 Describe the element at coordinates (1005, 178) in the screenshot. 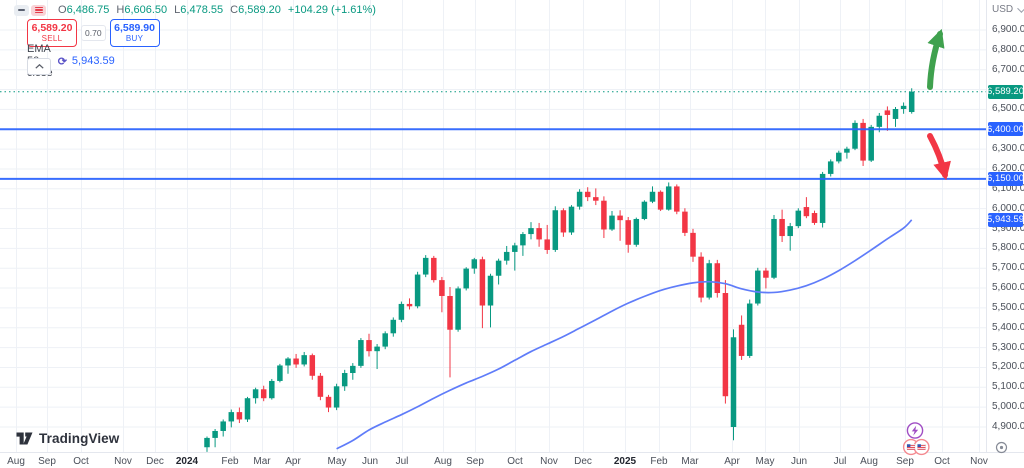

I see `price-badge: 6,150.00` at that location.